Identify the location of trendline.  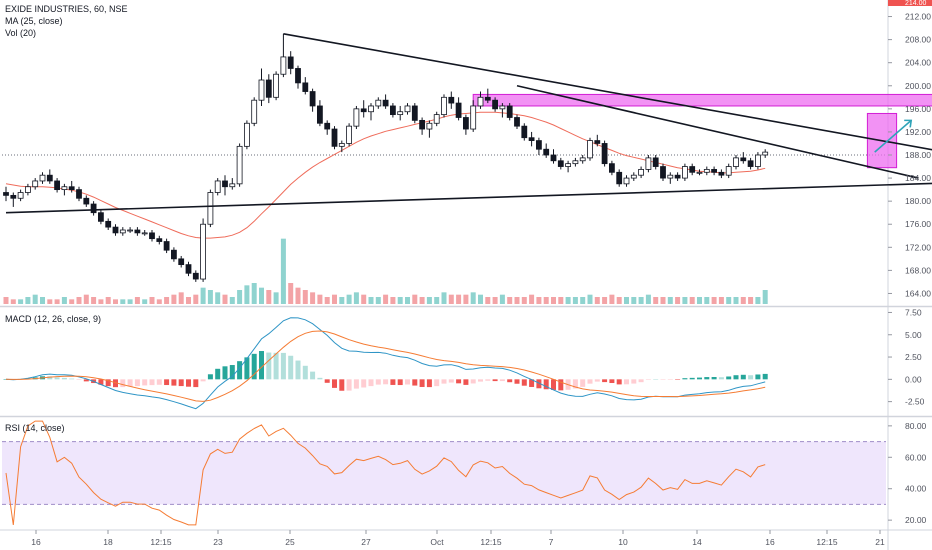
(717, 131).